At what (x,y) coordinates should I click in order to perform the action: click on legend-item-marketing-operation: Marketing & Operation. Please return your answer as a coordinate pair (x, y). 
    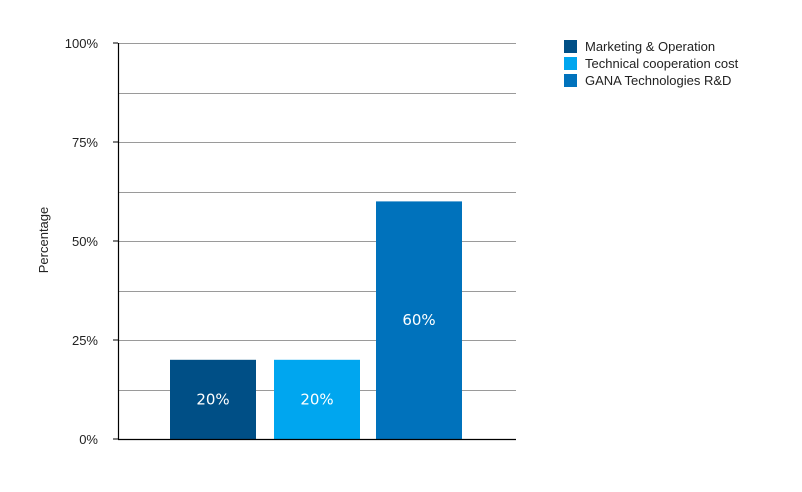
    Looking at the image, I should click on (651, 46).